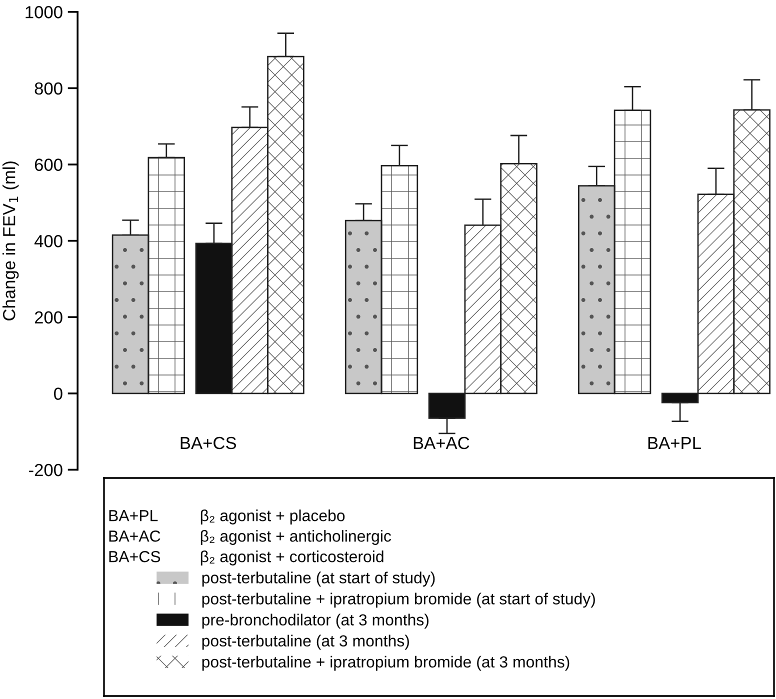 This screenshot has height=699, width=776. Describe the element at coordinates (45, 470) in the screenshot. I see `y-tick-label: -200` at that location.